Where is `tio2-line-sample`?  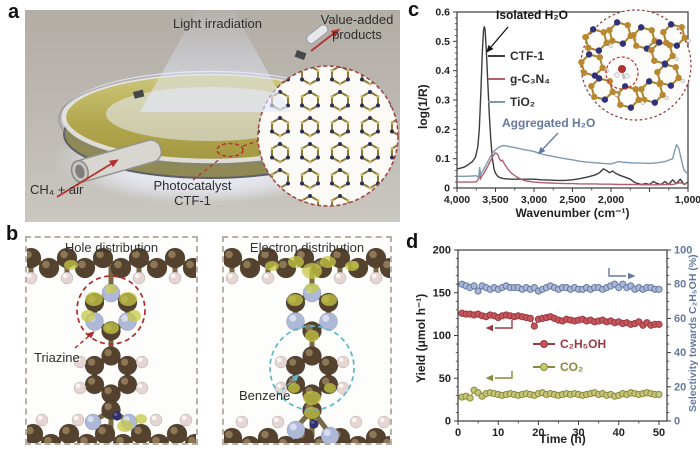
tio2-line-sample is located at coordinates (496, 102).